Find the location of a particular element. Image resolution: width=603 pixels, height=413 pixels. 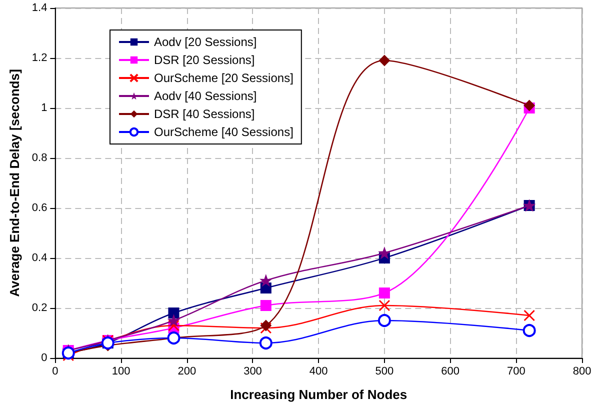

legend-label: Aodv [20 Sessions] is located at coordinates (205, 42).